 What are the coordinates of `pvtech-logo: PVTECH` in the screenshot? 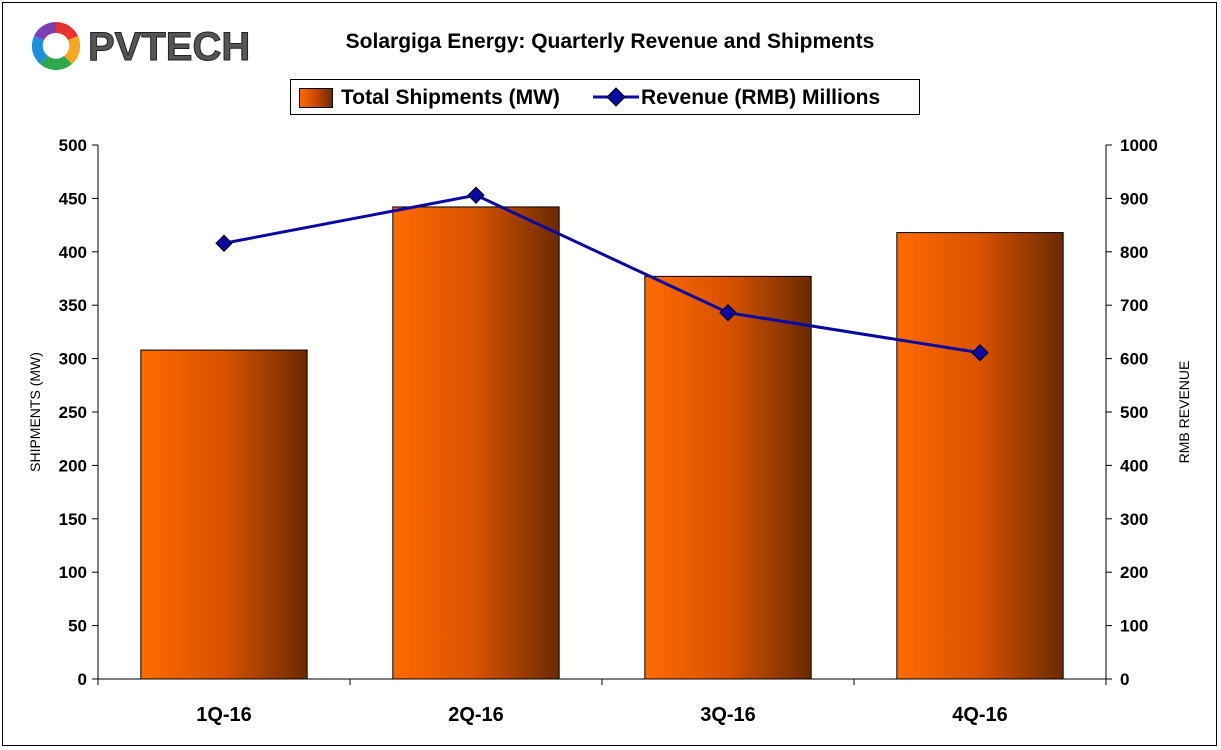 It's located at (141, 46).